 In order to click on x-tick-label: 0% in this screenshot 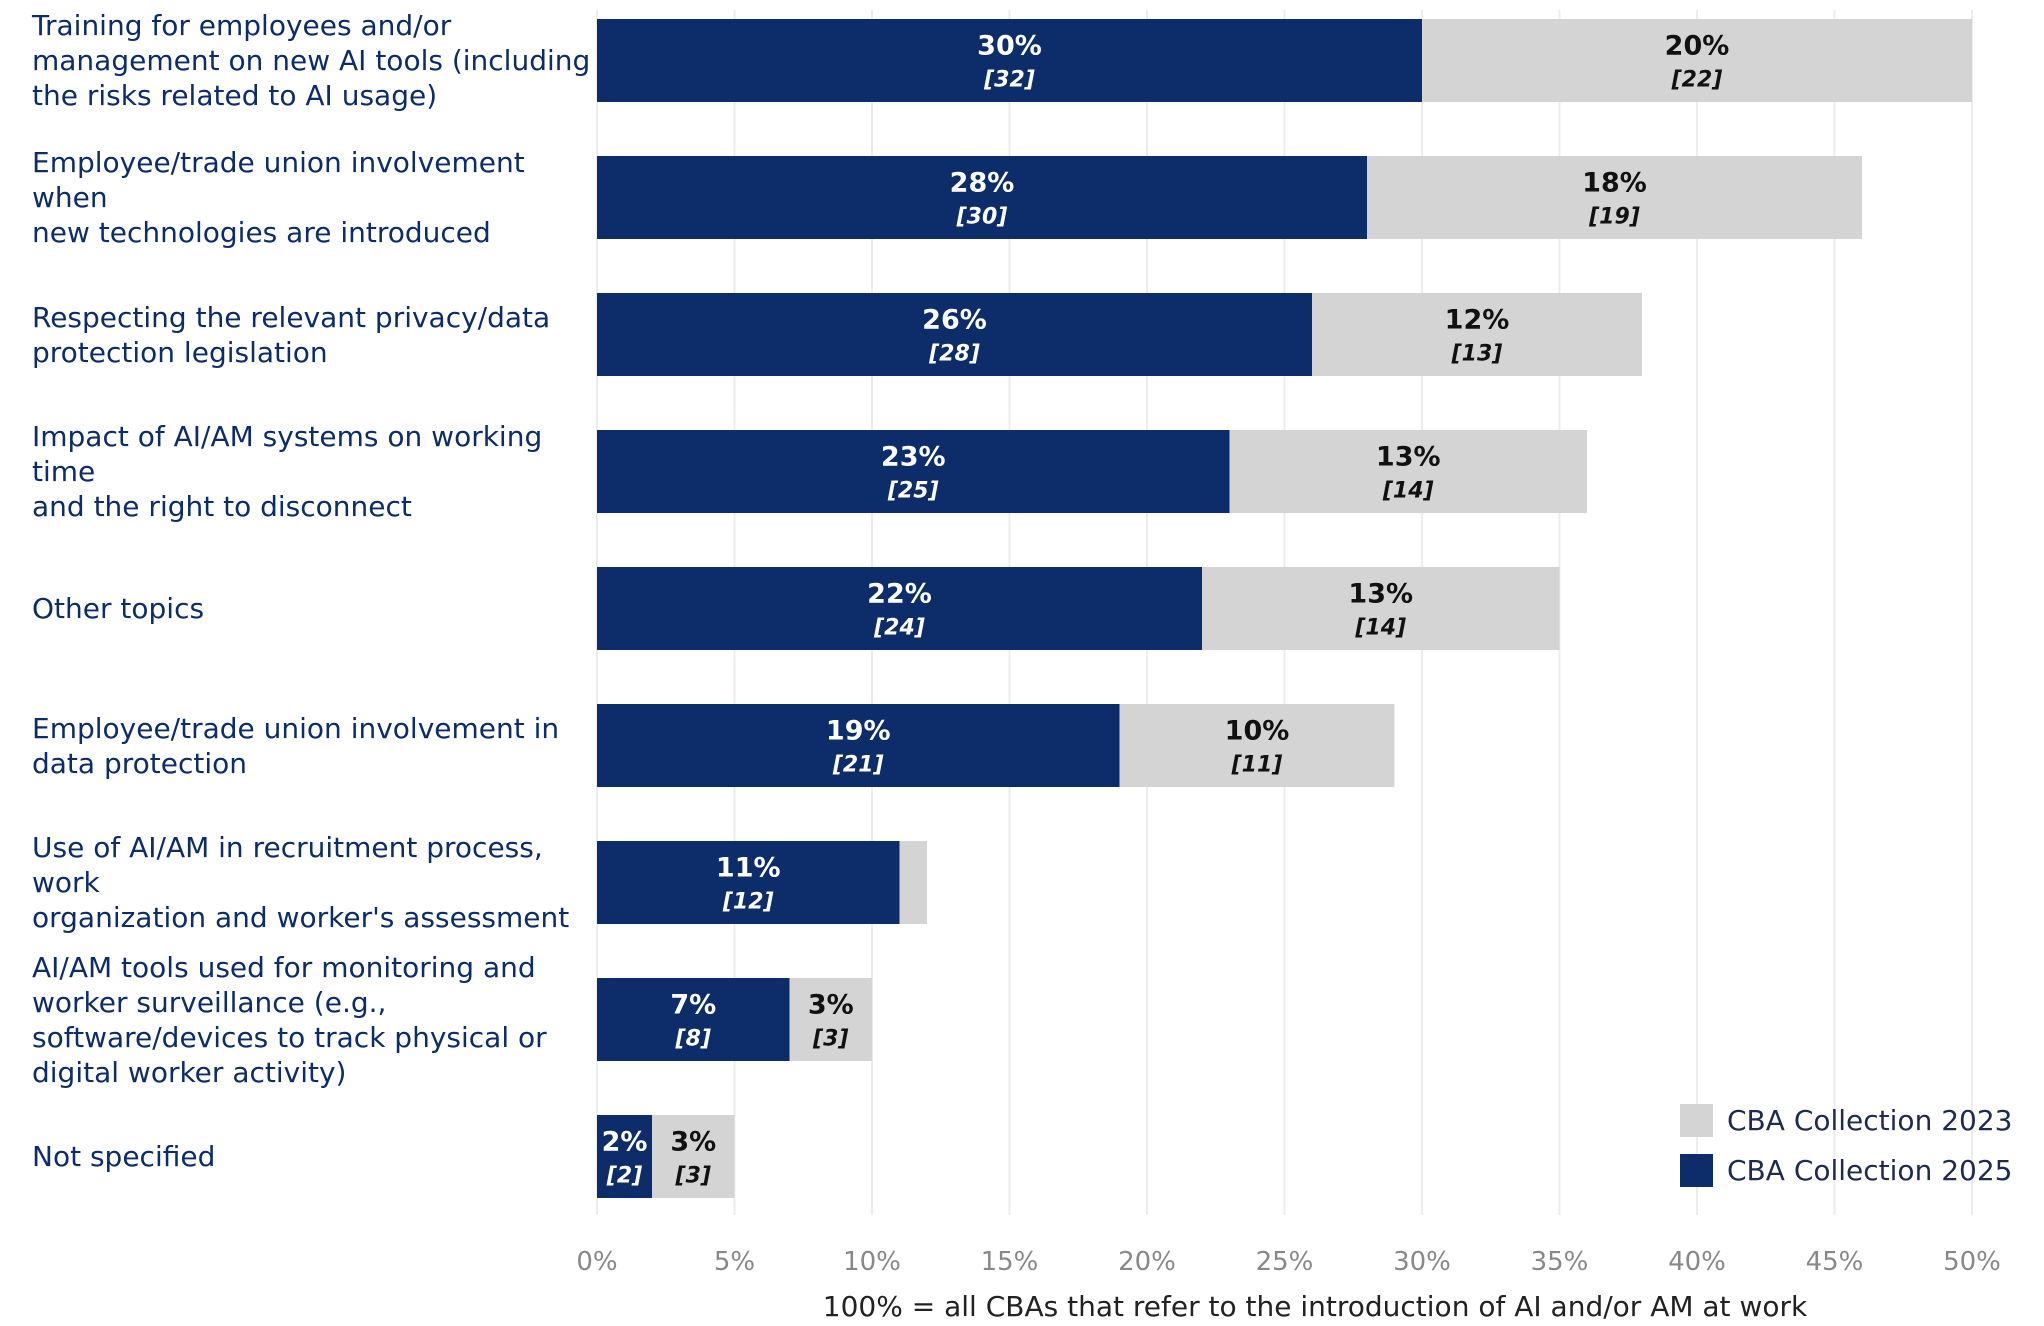, I will do `click(596, 1262)`.